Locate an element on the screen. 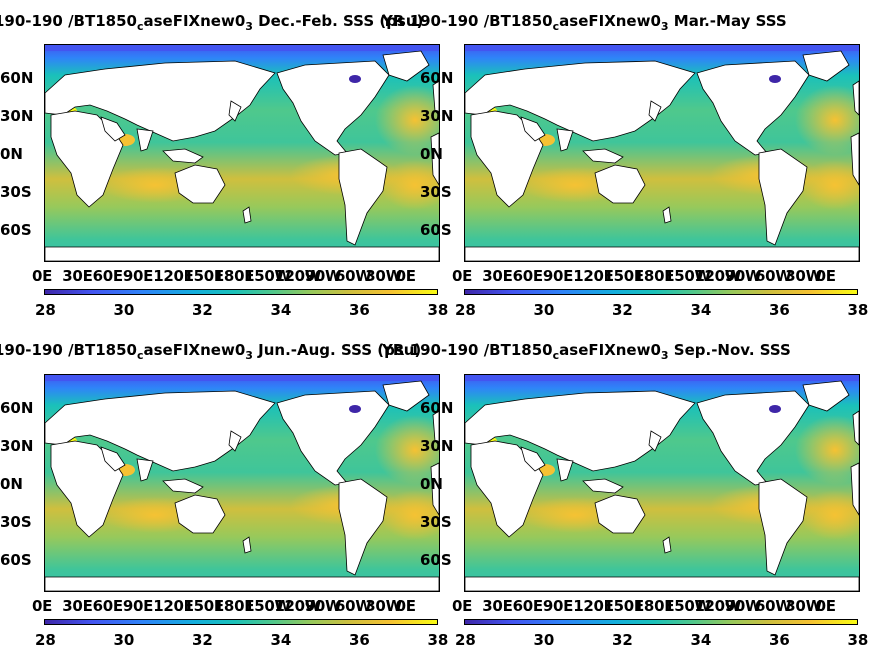  title-part: aseFIXnew0 is located at coordinates (194, 350).